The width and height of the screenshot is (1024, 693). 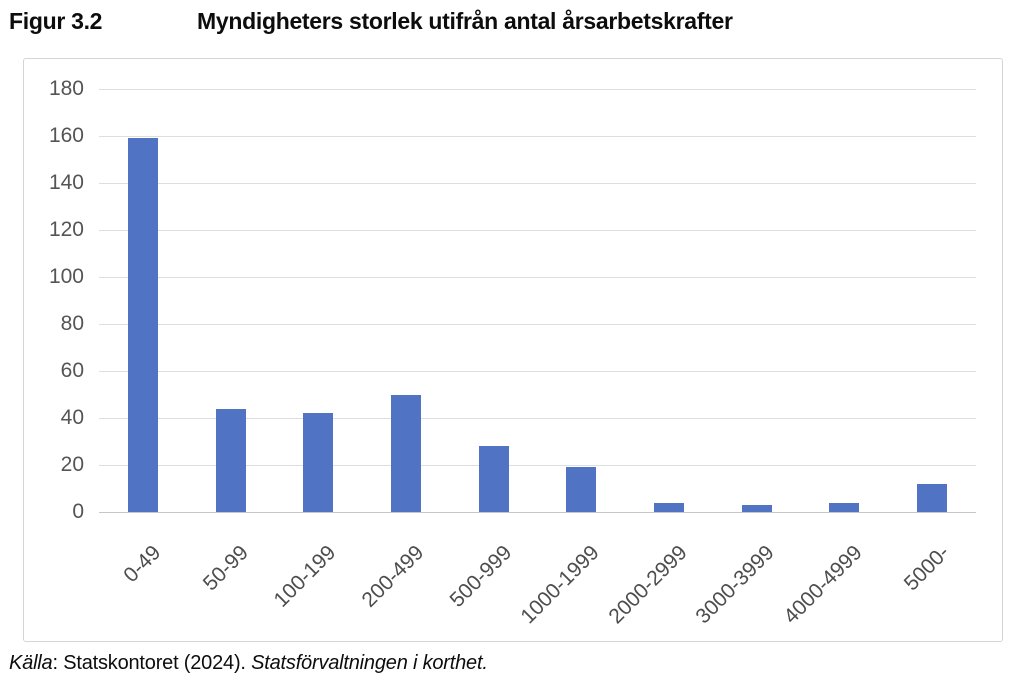 What do you see at coordinates (305, 576) in the screenshot?
I see `x-tick-label: 100-199` at bounding box center [305, 576].